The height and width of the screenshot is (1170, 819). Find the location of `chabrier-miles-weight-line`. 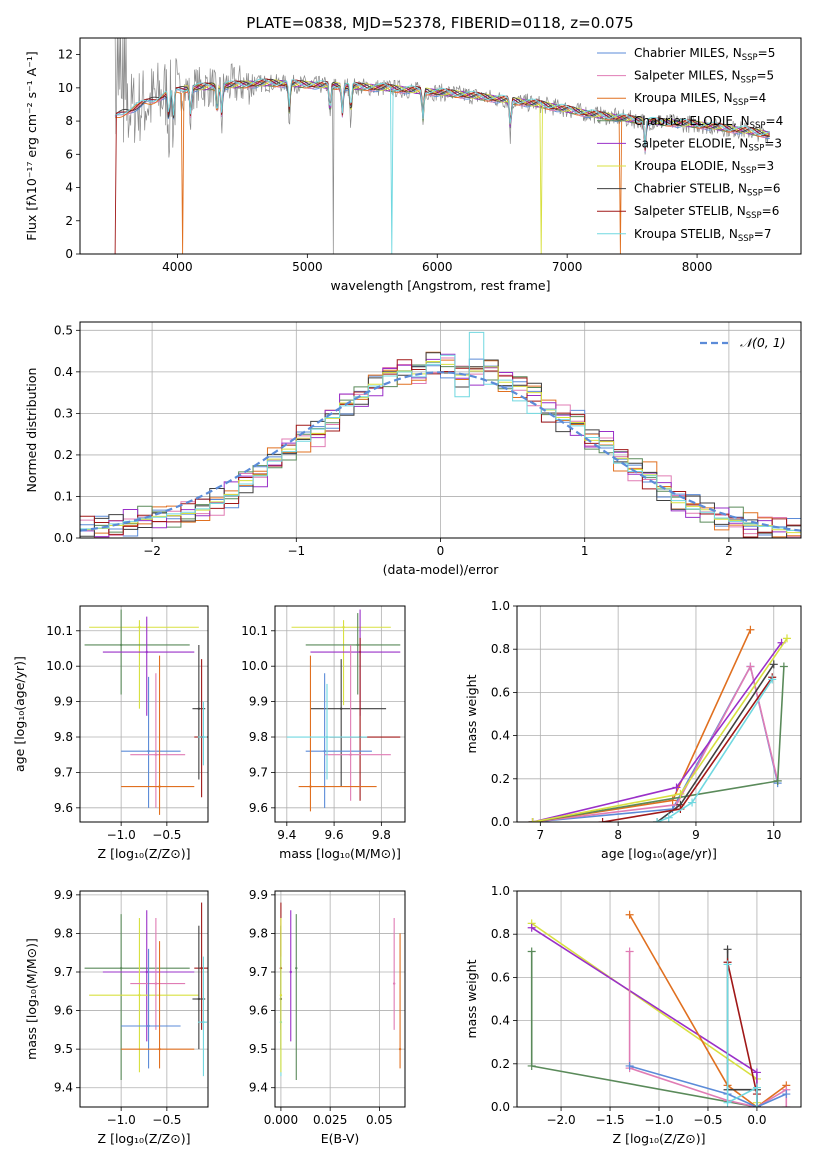

chabrier-miles-weight-line is located at coordinates (708, 1086).